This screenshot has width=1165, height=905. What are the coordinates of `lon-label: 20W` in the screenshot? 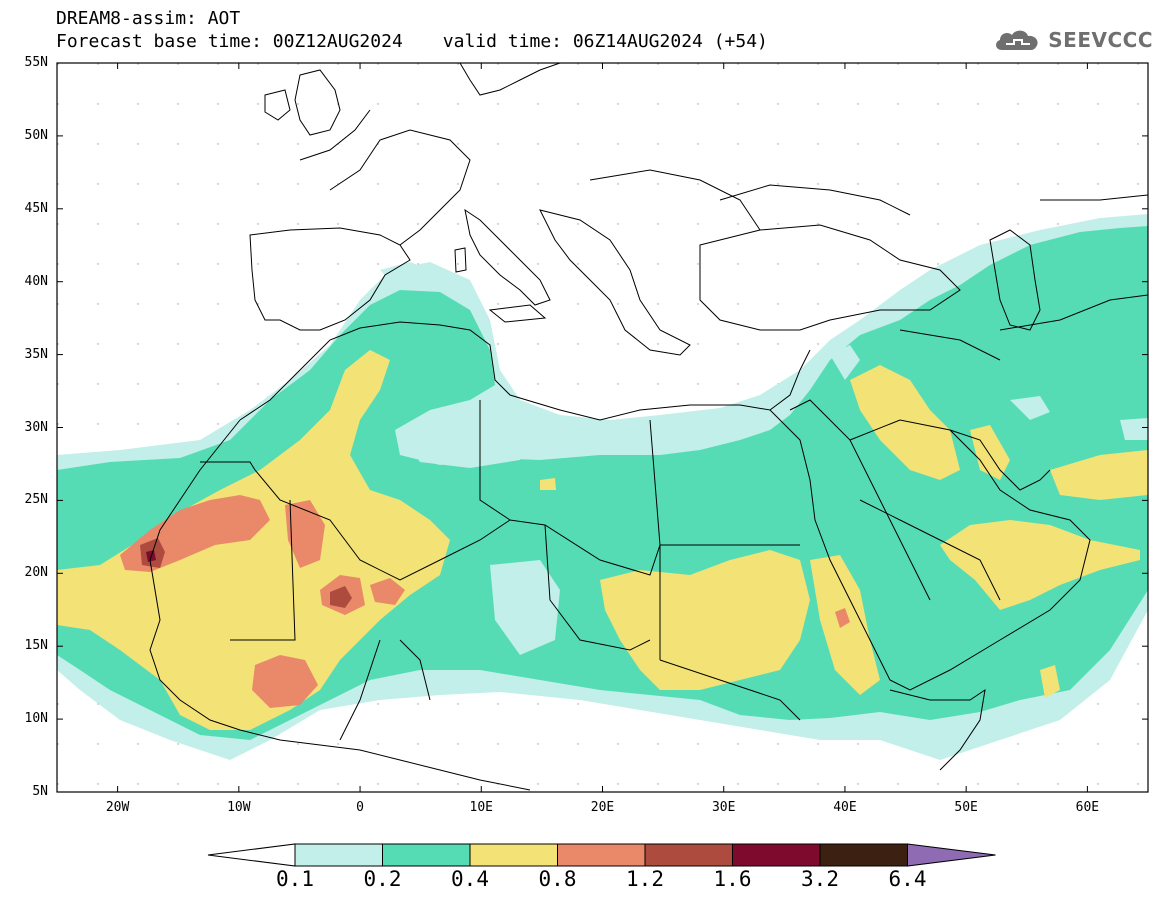 It's located at (117, 807).